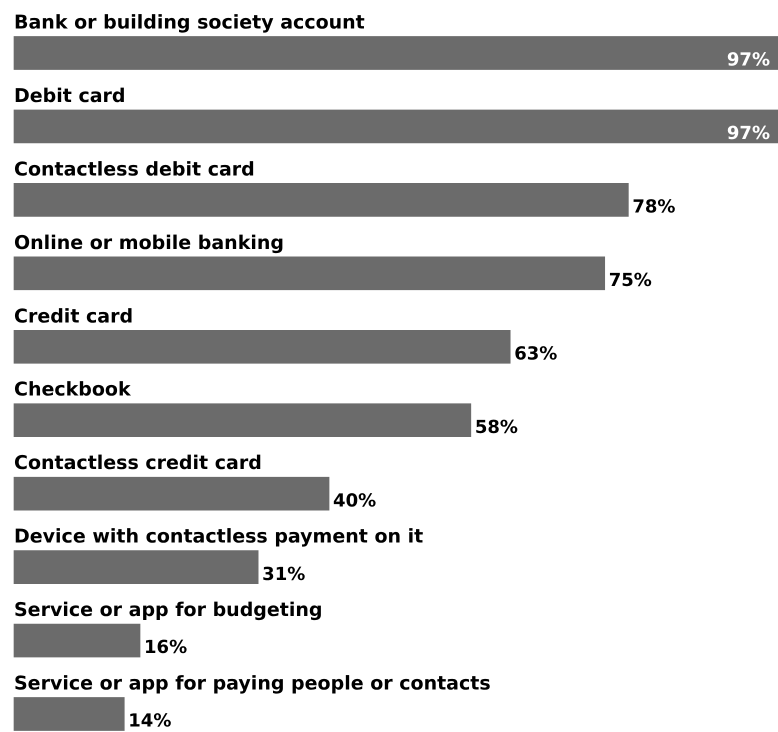 This screenshot has width=778, height=732. Describe the element at coordinates (654, 207) in the screenshot. I see `data-label: 78%` at that location.